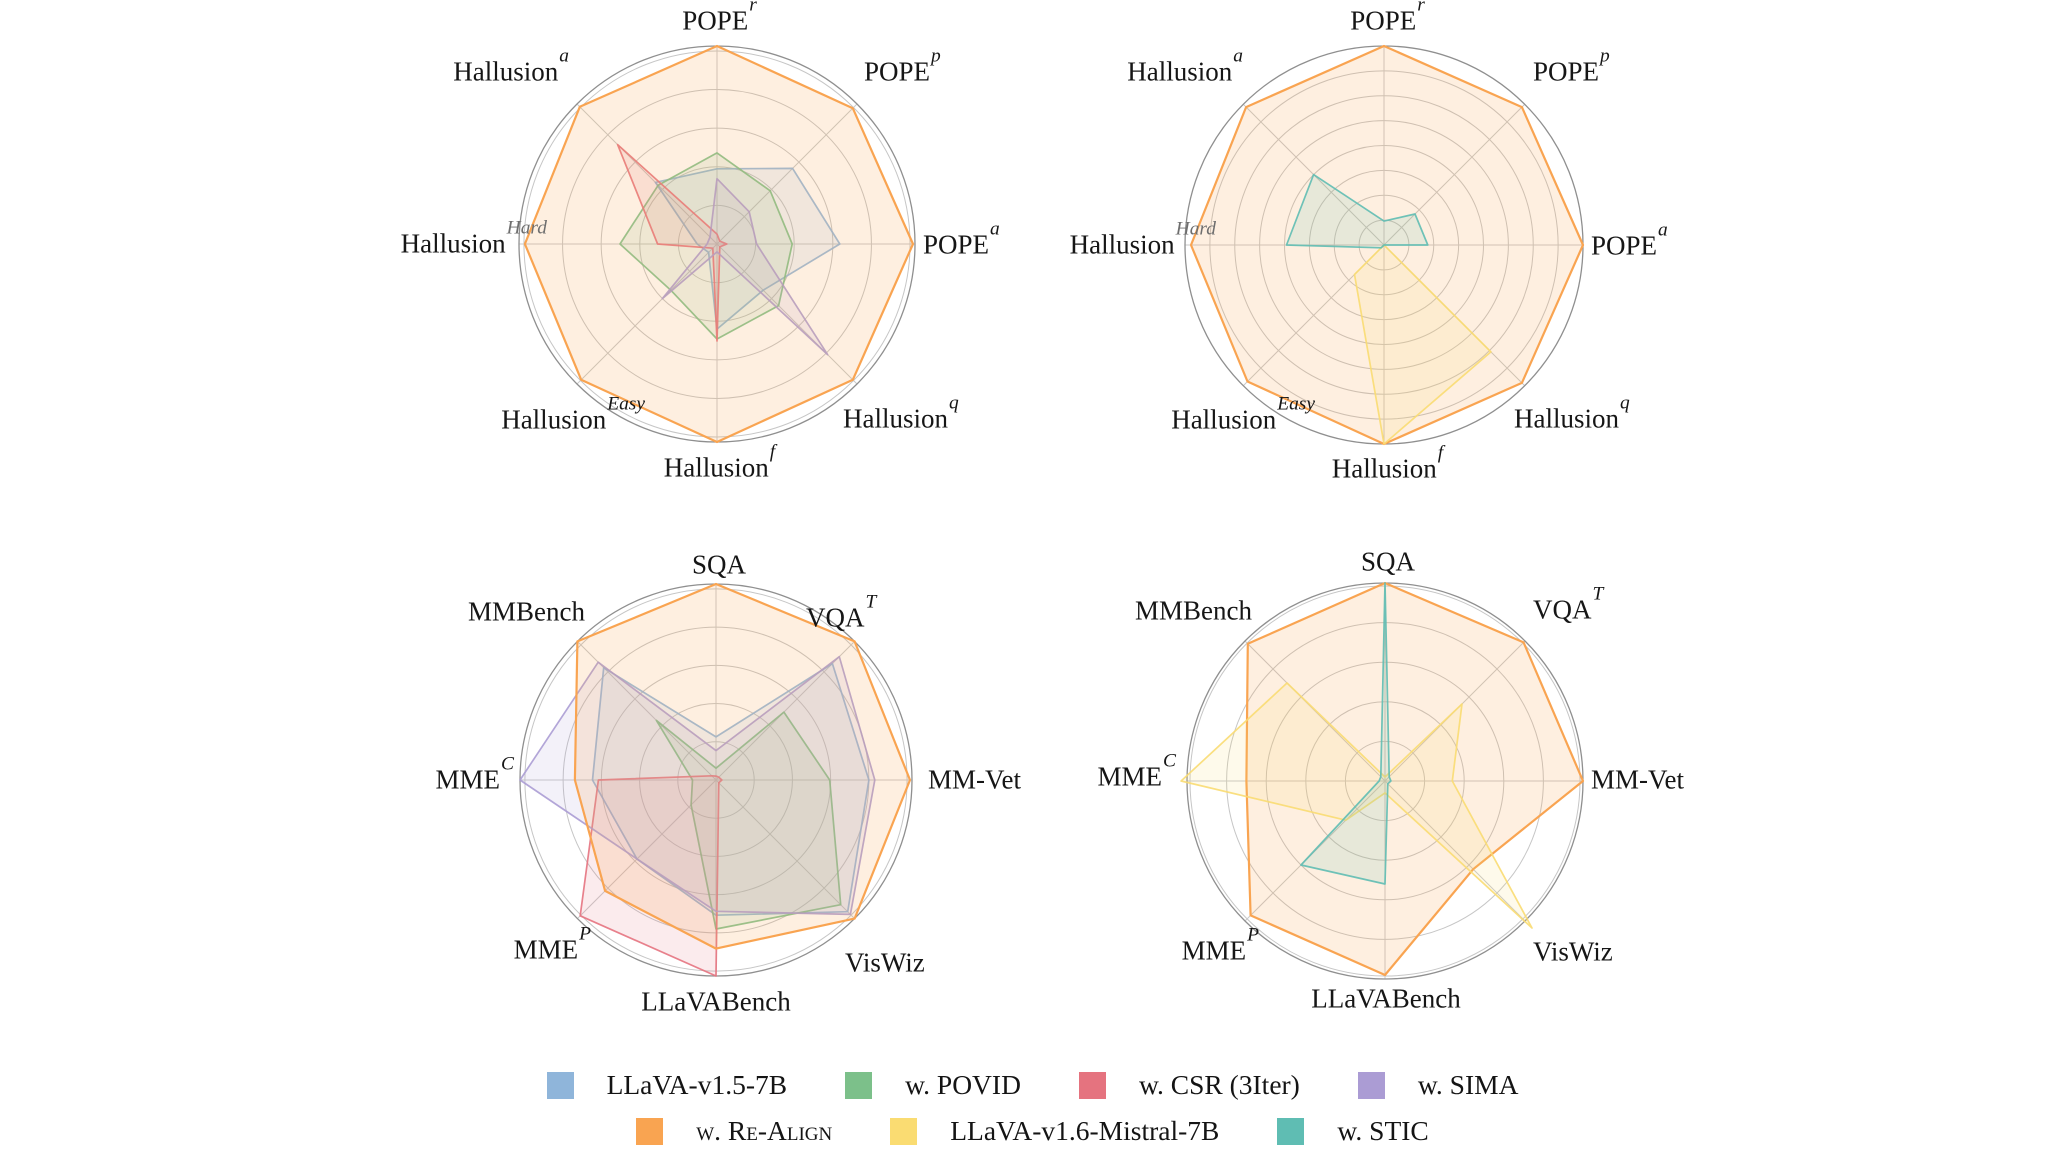  What do you see at coordinates (1219, 1084) in the screenshot?
I see `legend-label-csr: w. CSR (3Iter)` at bounding box center [1219, 1084].